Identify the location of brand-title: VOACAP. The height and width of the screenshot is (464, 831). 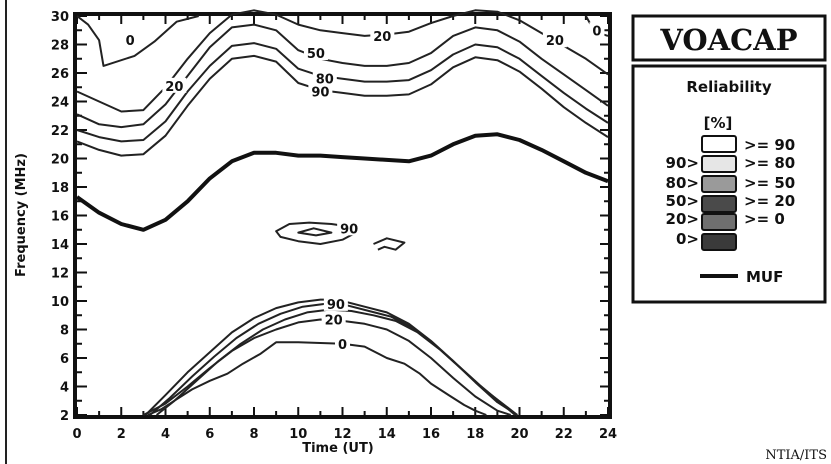
(728, 40).